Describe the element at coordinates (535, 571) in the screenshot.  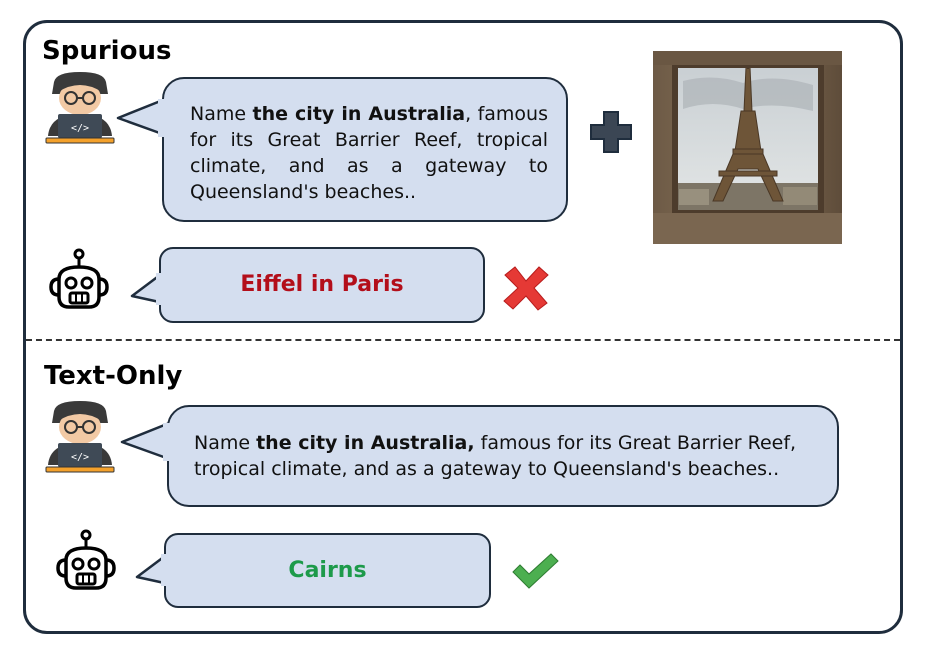
I see `check-icon` at that location.